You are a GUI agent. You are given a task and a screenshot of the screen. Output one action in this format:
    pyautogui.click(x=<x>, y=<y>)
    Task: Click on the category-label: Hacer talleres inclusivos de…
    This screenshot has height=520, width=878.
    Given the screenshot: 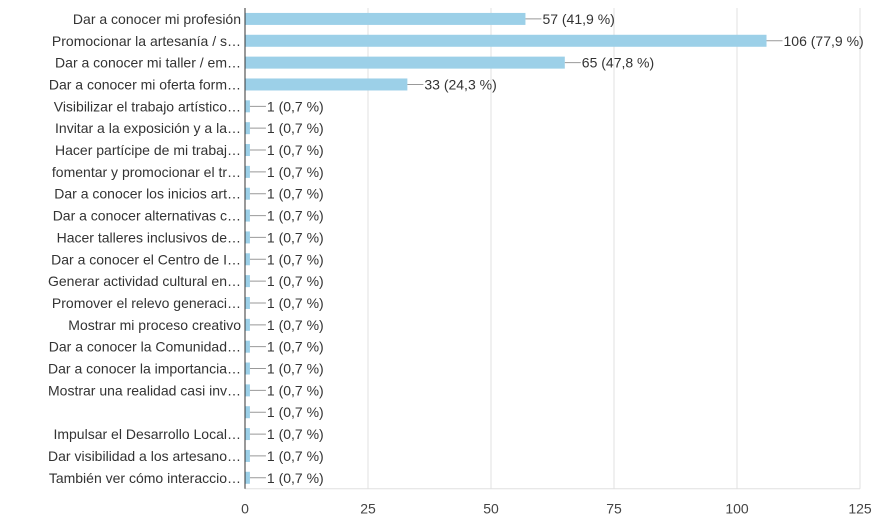 What is the action you would take?
    pyautogui.click(x=149, y=237)
    